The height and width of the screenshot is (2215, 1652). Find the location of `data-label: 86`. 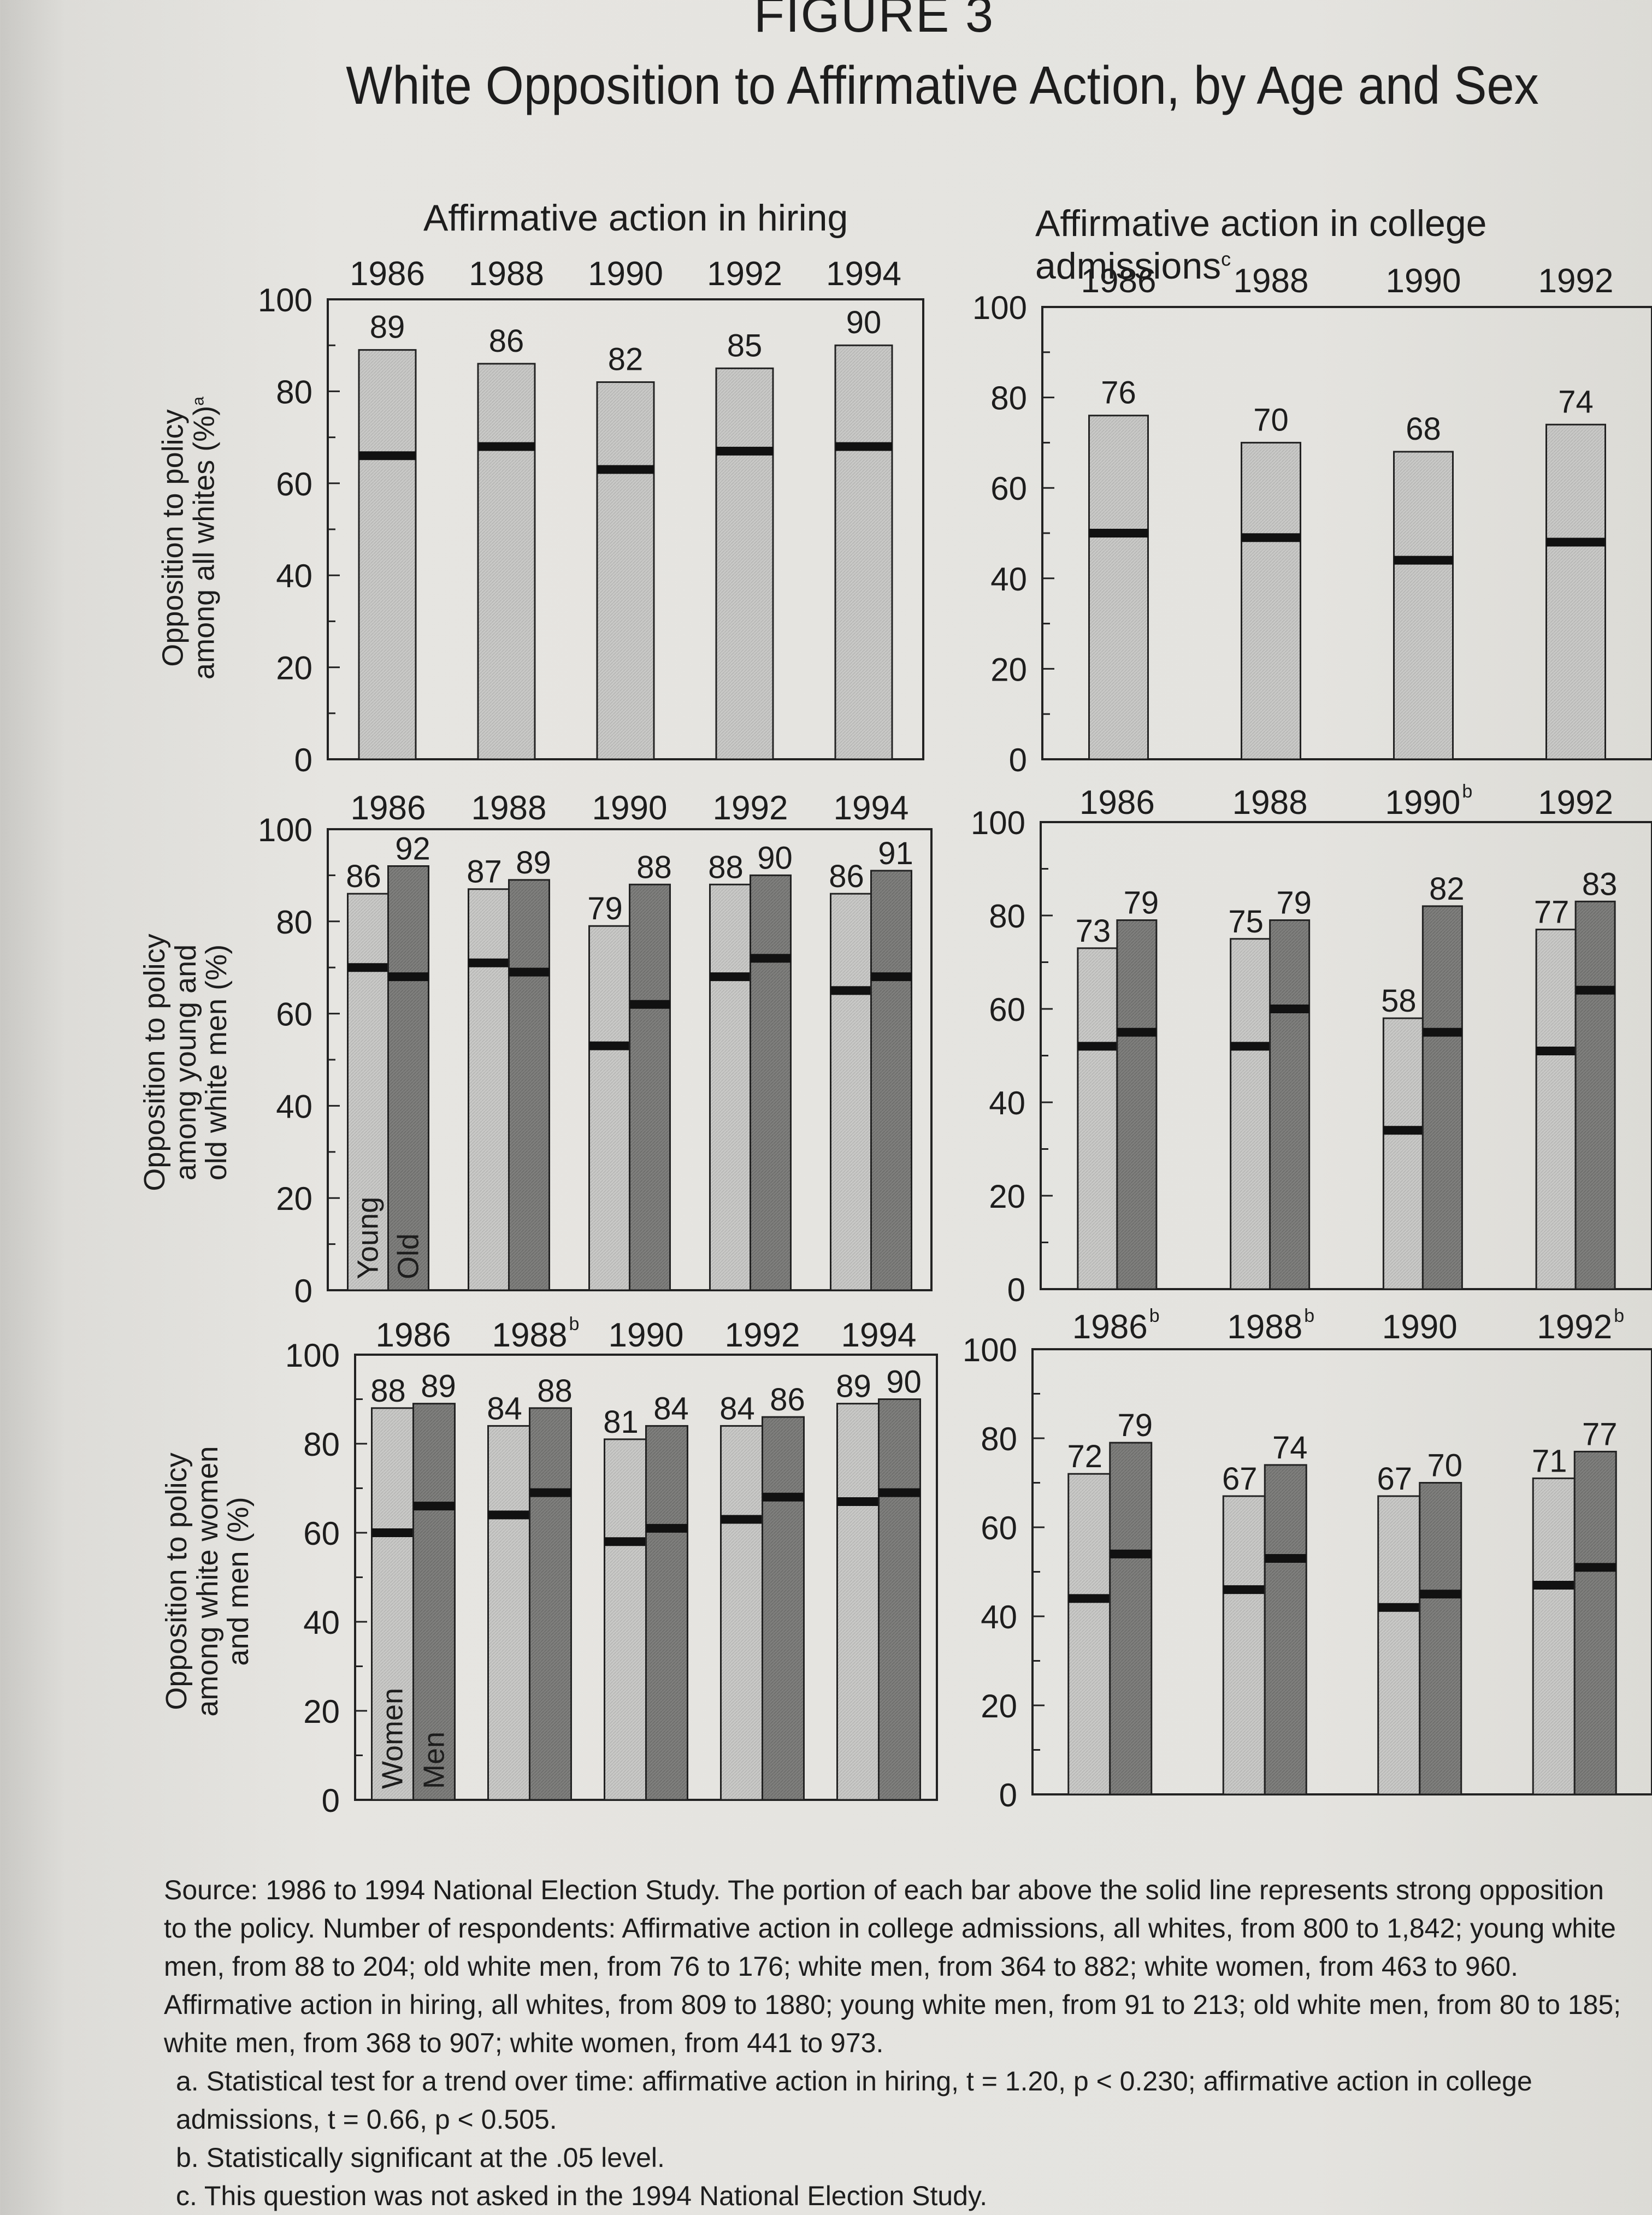

data-label: 86 is located at coordinates (506, 341).